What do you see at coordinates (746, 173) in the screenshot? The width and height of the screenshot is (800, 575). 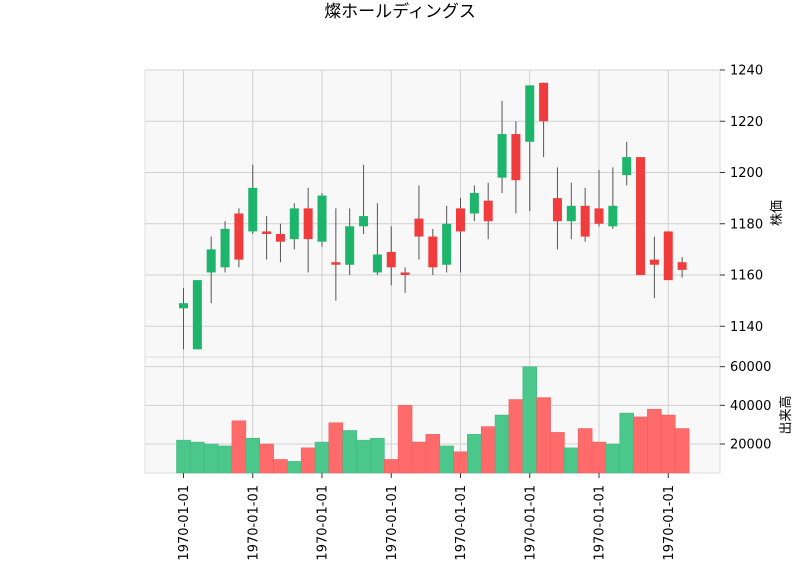 I see `price-tick-label: 1200` at bounding box center [746, 173].